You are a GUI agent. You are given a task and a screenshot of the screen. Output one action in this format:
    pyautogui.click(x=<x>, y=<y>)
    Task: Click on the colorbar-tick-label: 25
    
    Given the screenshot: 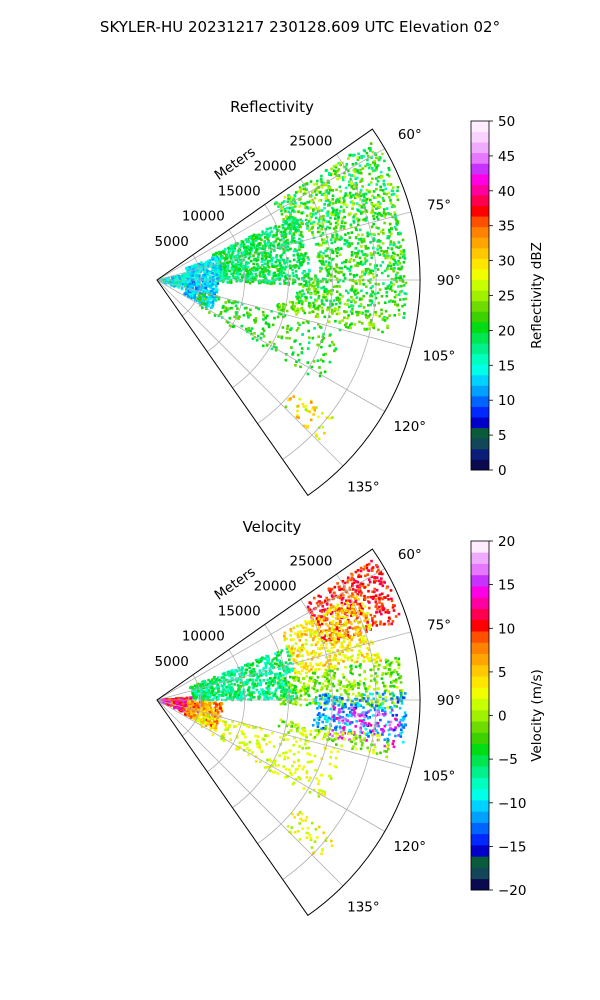 What is the action you would take?
    pyautogui.click(x=506, y=297)
    